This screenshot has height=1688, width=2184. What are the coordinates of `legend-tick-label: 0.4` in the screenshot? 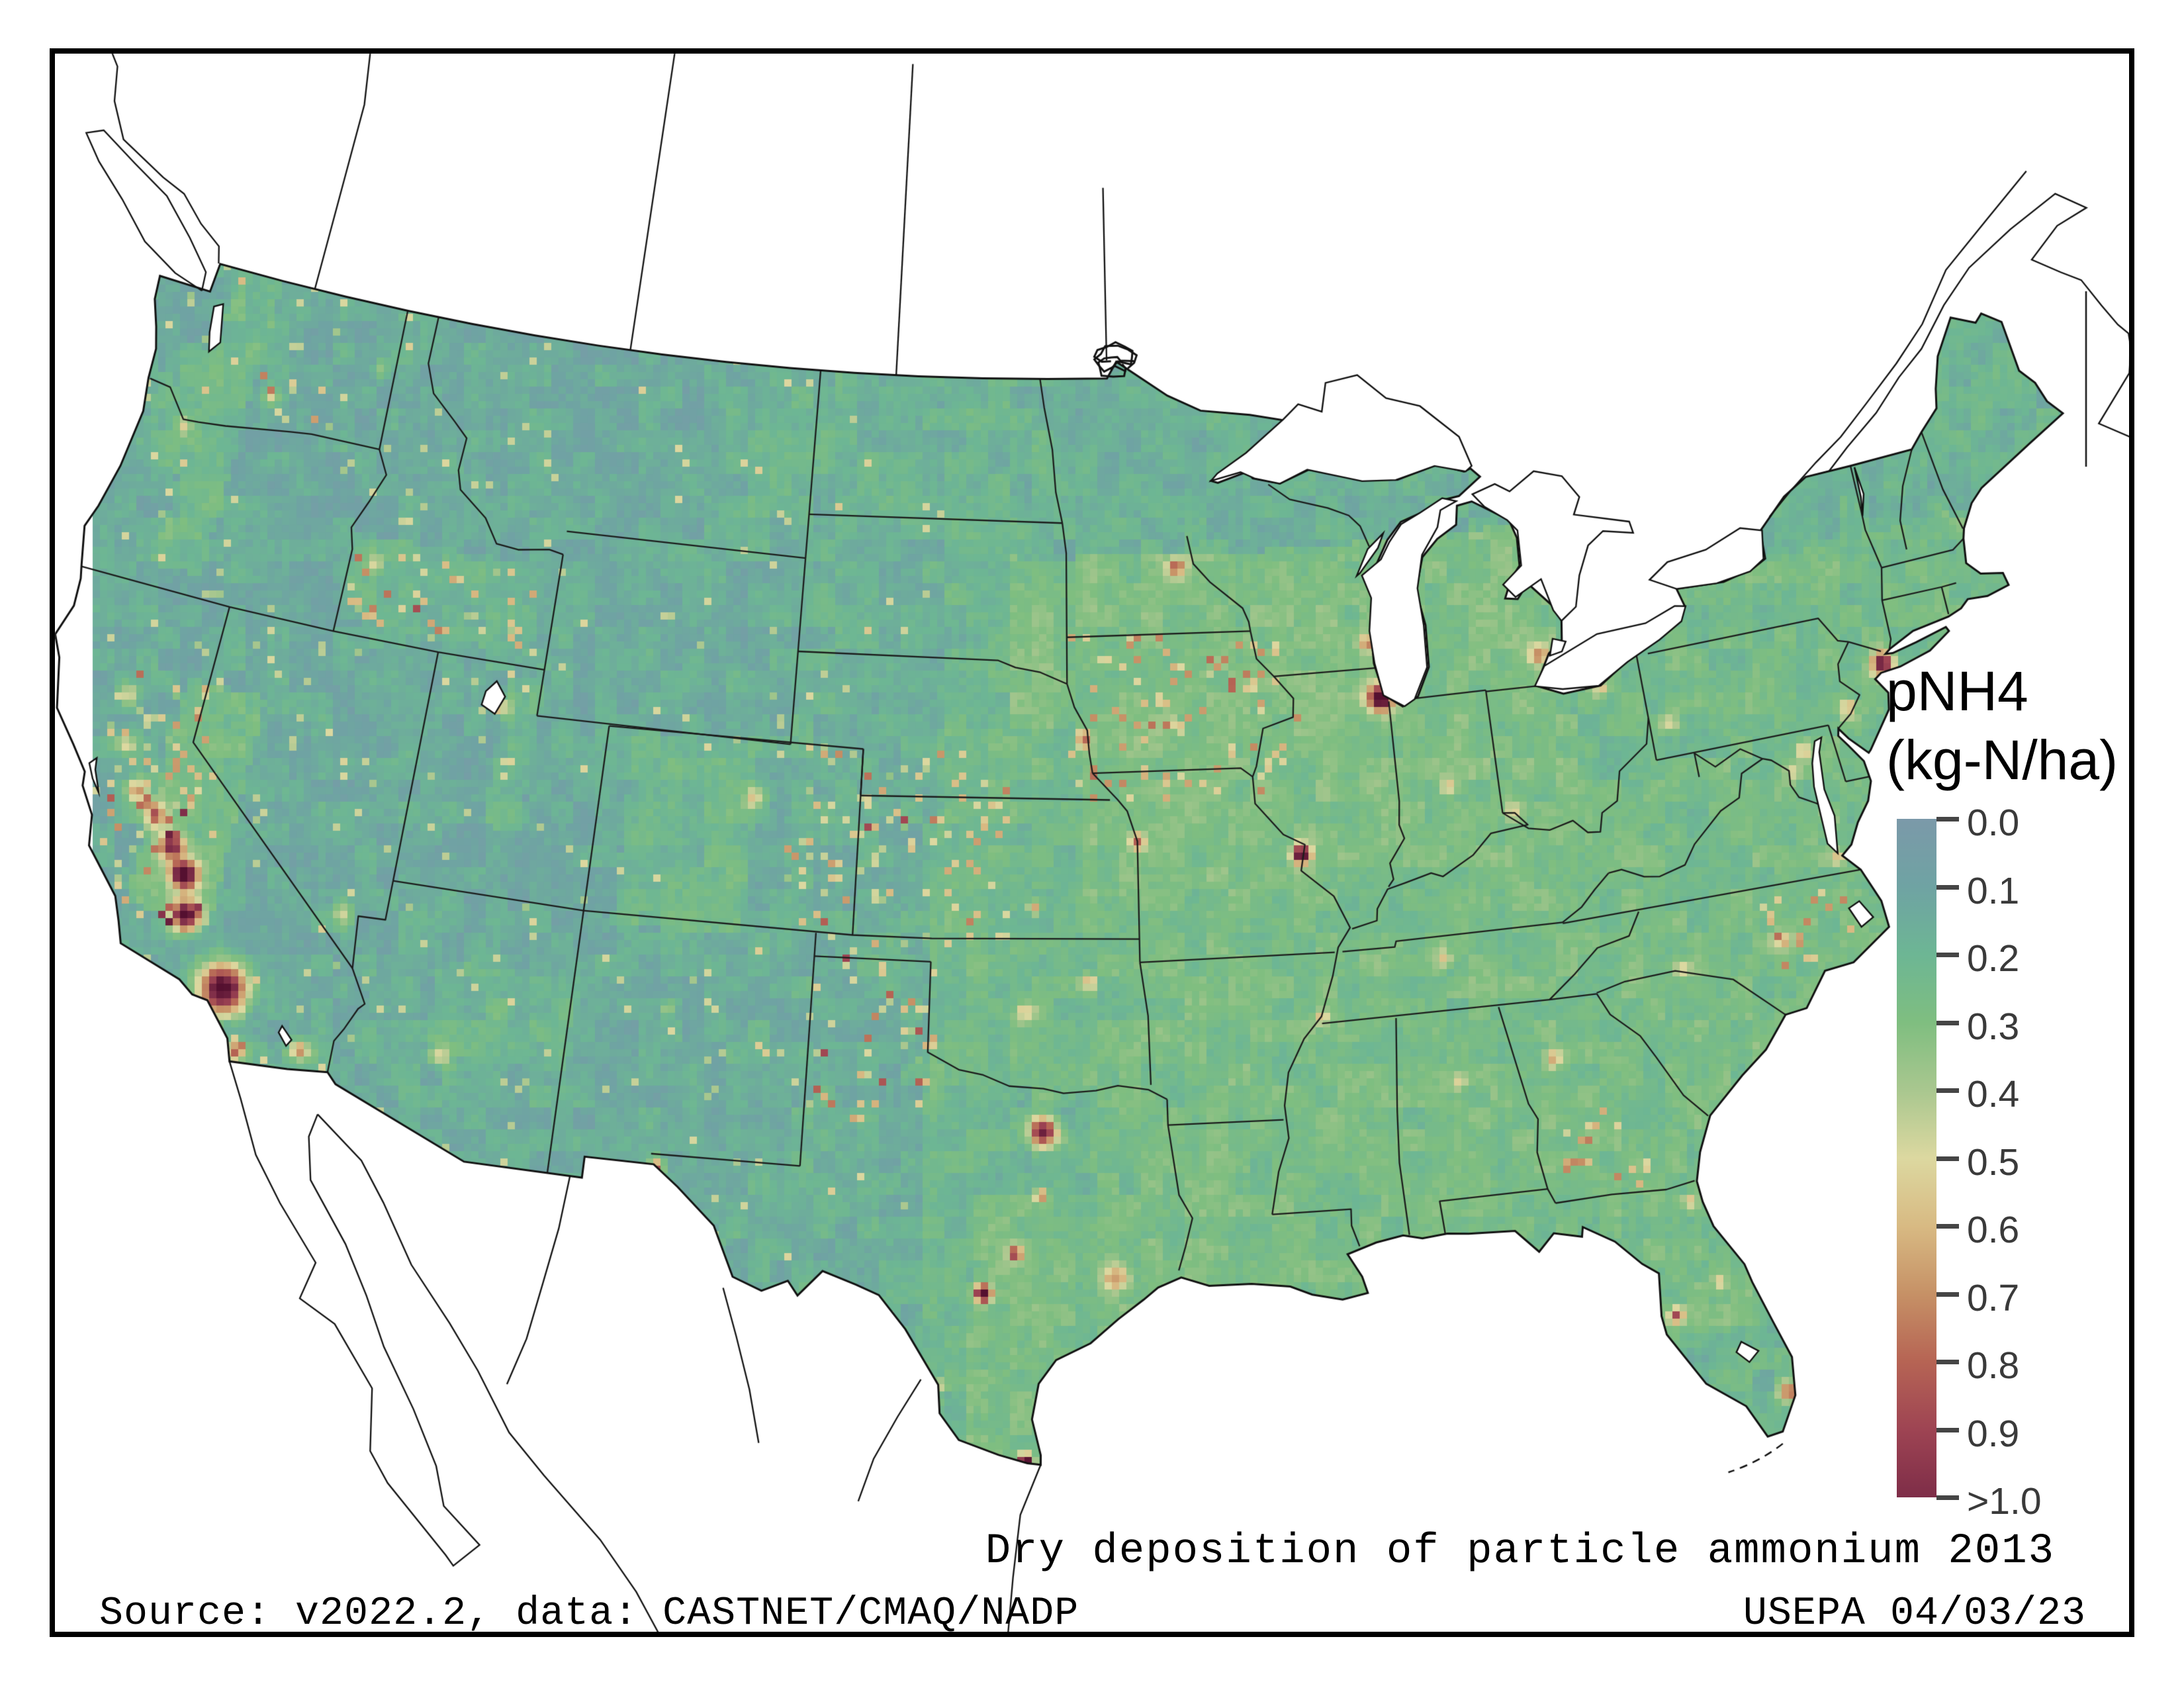 It's located at (1994, 1094).